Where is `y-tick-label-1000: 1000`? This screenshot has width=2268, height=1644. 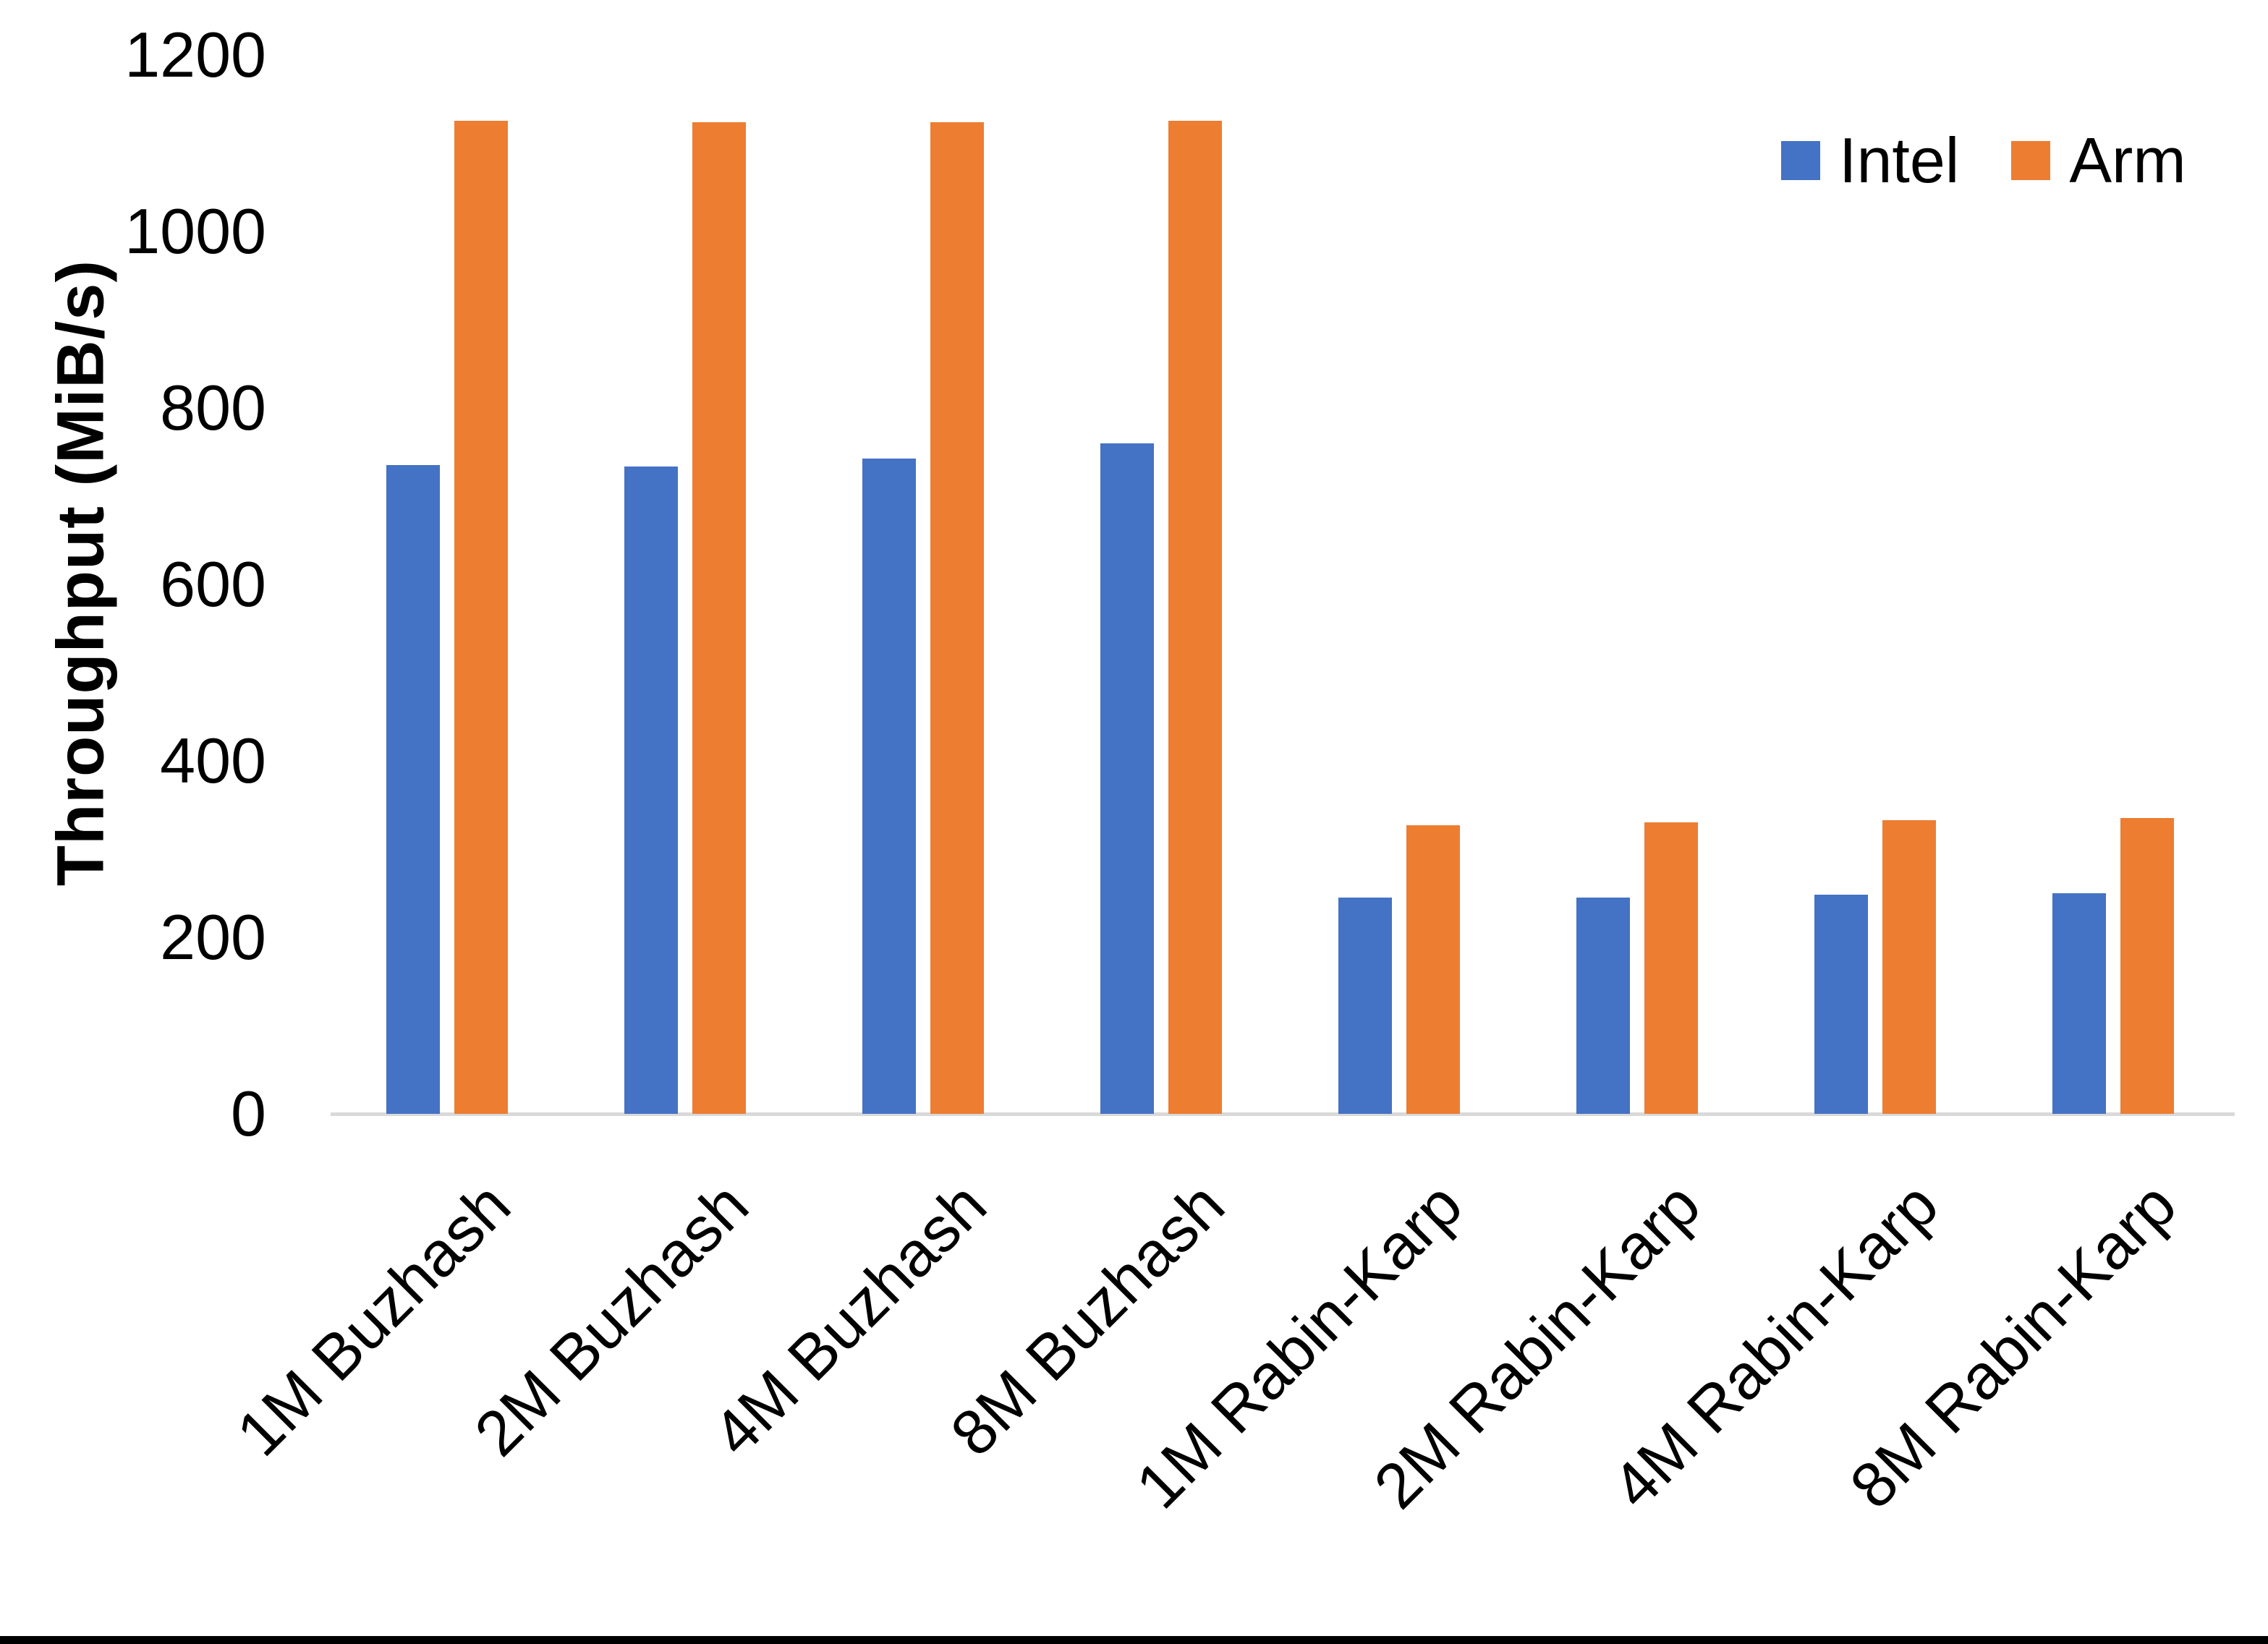
y-tick-label-1000: 1000 is located at coordinates (195, 231).